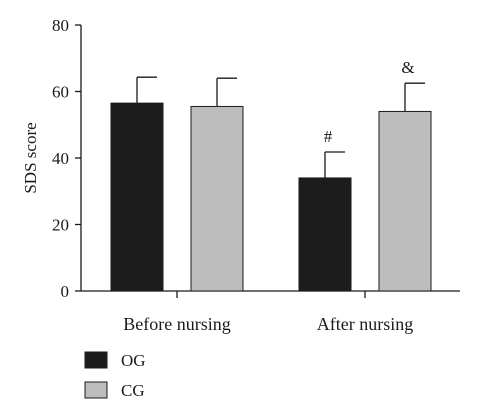 The width and height of the screenshot is (500, 420). What do you see at coordinates (115, 375) in the screenshot?
I see `legend: OG CG` at bounding box center [115, 375].